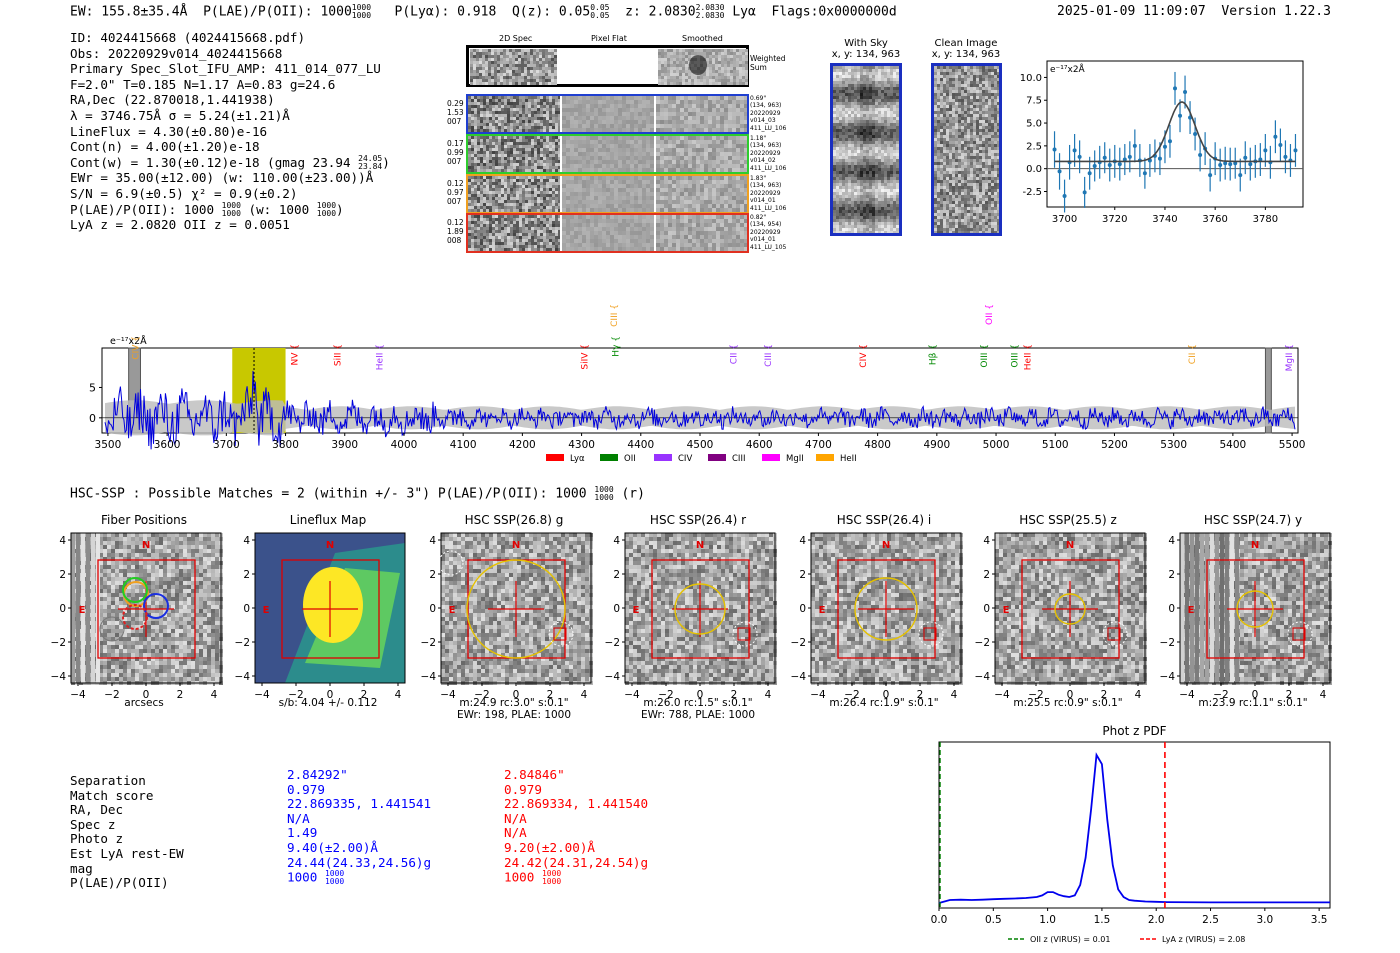 This screenshot has width=1400, height=953. What do you see at coordinates (608, 114) in the screenshot?
I see `cutout-flat-noise` at bounding box center [608, 114].